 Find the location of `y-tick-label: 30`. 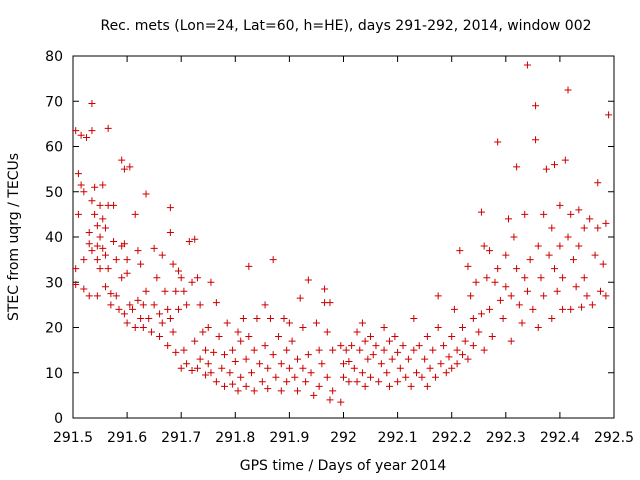

y-tick-label: 30 is located at coordinates (54, 283).